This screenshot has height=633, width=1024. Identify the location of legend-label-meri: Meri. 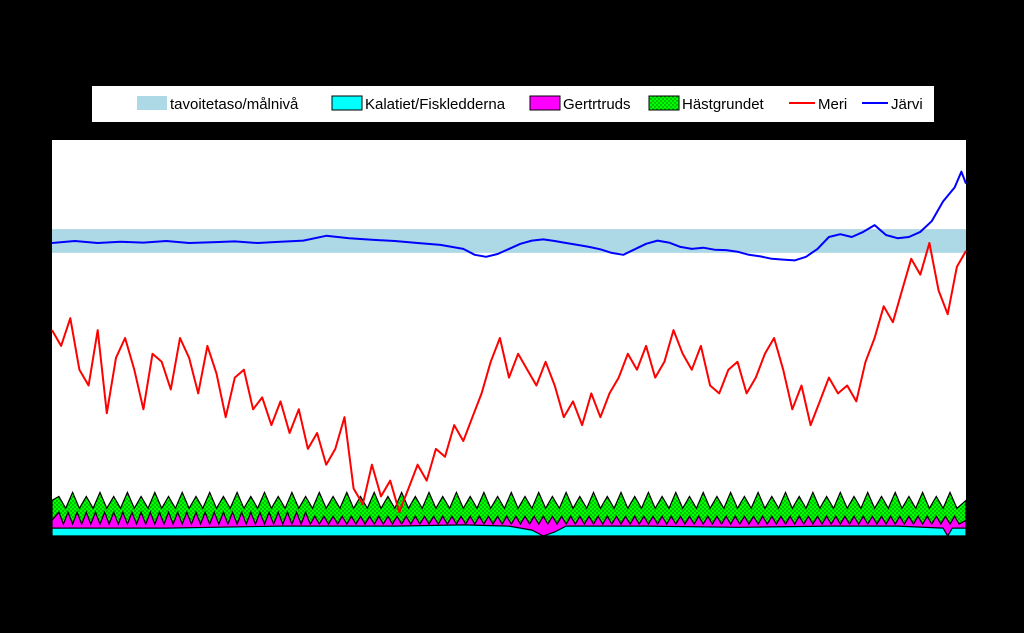
(832, 104).